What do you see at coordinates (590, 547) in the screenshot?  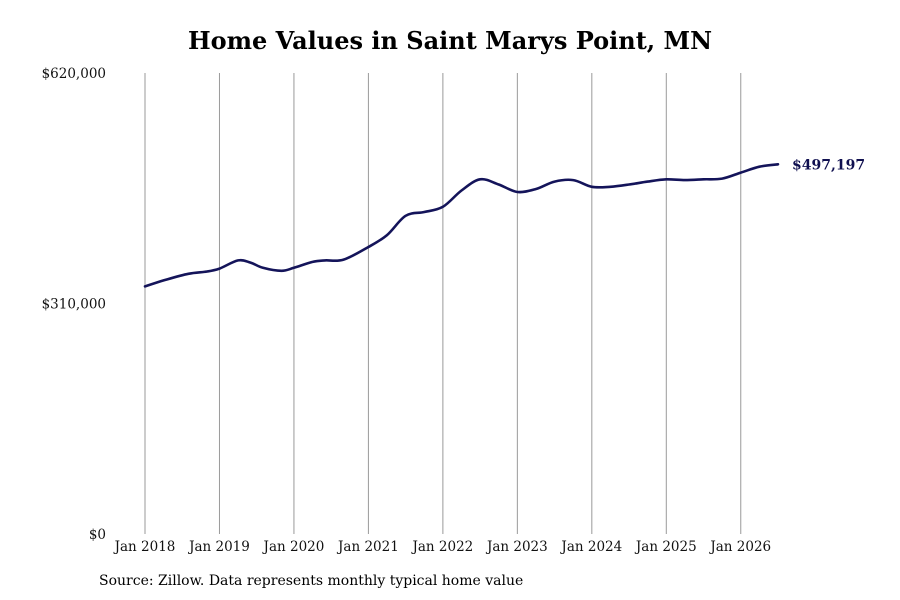 I see `x-tick-label: Jan 2024` at bounding box center [590, 547].